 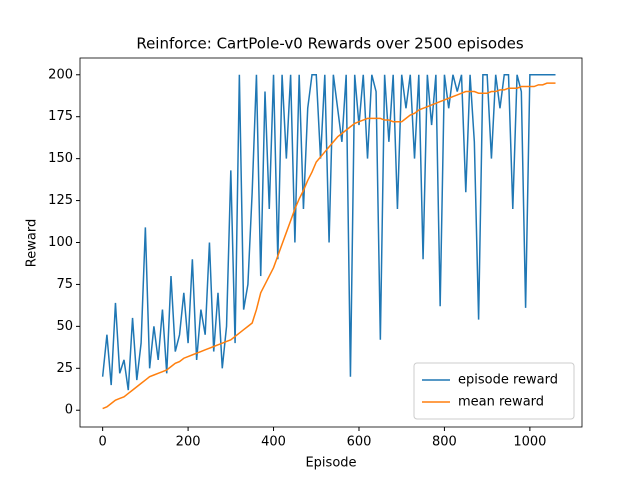 What do you see at coordinates (501, 402) in the screenshot?
I see `legend-label: mean reward` at bounding box center [501, 402].